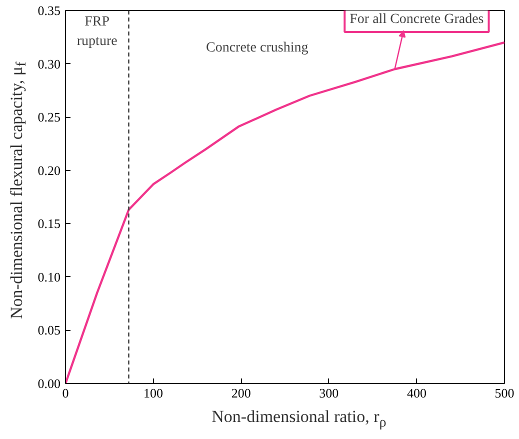 The image size is (519, 439). Describe the element at coordinates (329, 393) in the screenshot. I see `x-tick-label: 300` at that location.